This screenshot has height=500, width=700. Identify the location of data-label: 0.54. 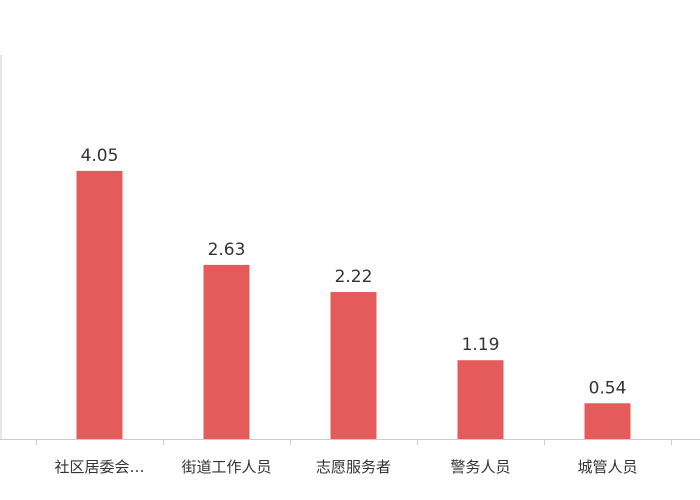
(608, 388).